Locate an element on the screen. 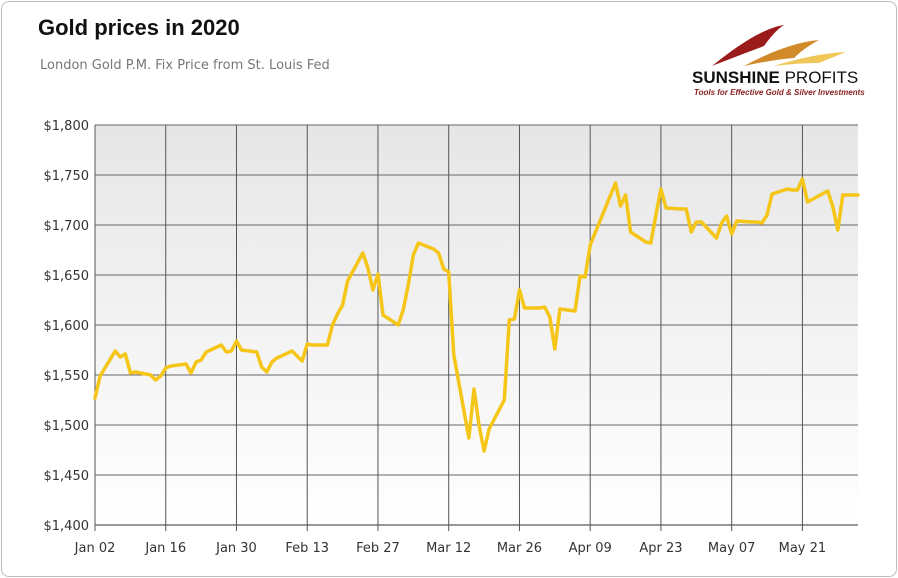 This screenshot has height=578, width=898. x-tick-label: Feb 27 is located at coordinates (378, 548).